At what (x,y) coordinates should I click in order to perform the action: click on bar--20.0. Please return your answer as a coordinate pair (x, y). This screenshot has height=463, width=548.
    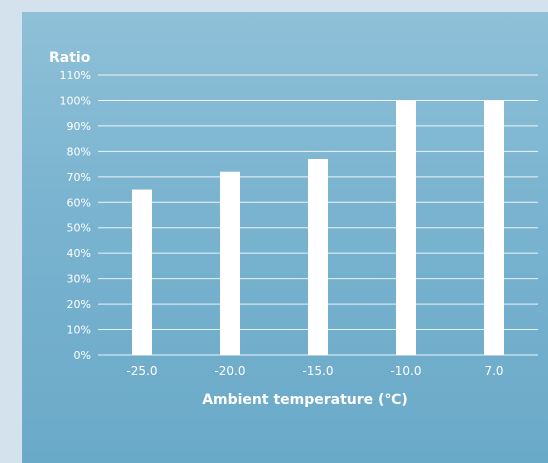
    Looking at the image, I should click on (230, 263).